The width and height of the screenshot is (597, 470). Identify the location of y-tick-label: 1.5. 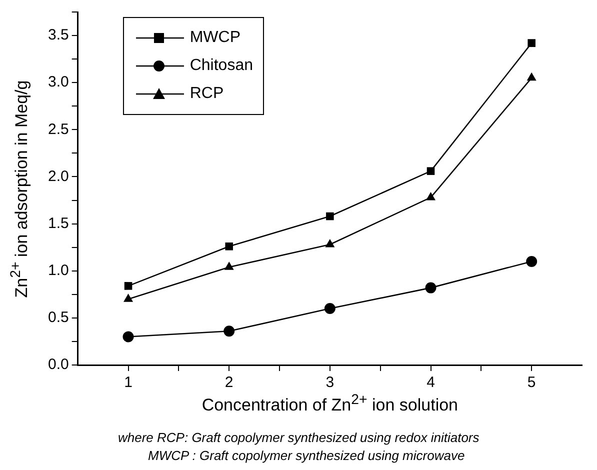
(58, 223).